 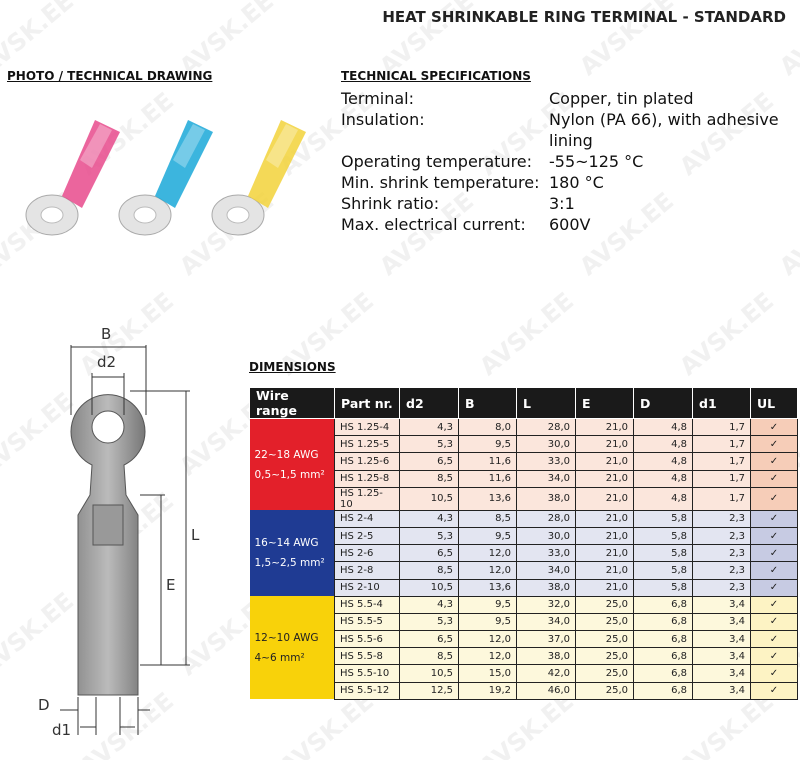 What do you see at coordinates (367, 518) in the screenshot?
I see `part-number-cell: HS 2-4` at bounding box center [367, 518].